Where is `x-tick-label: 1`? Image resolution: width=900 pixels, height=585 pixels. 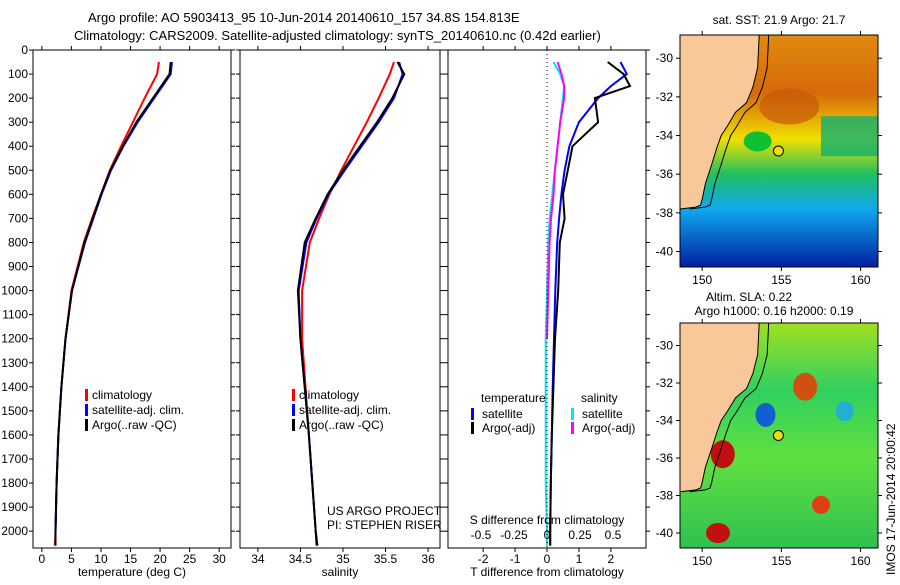 x-tick-label: 1 is located at coordinates (579, 559).